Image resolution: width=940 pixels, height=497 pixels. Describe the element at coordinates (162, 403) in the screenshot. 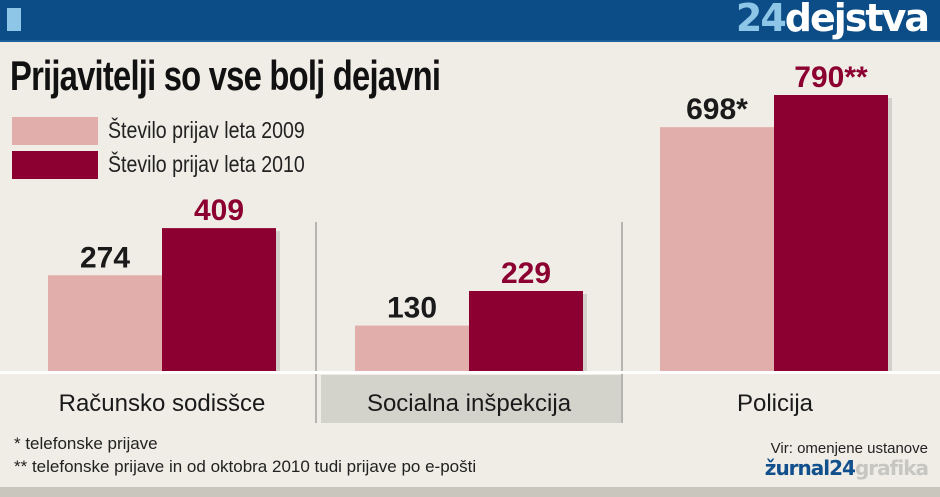

I see `category-label: Računsko sodisšce` at that location.